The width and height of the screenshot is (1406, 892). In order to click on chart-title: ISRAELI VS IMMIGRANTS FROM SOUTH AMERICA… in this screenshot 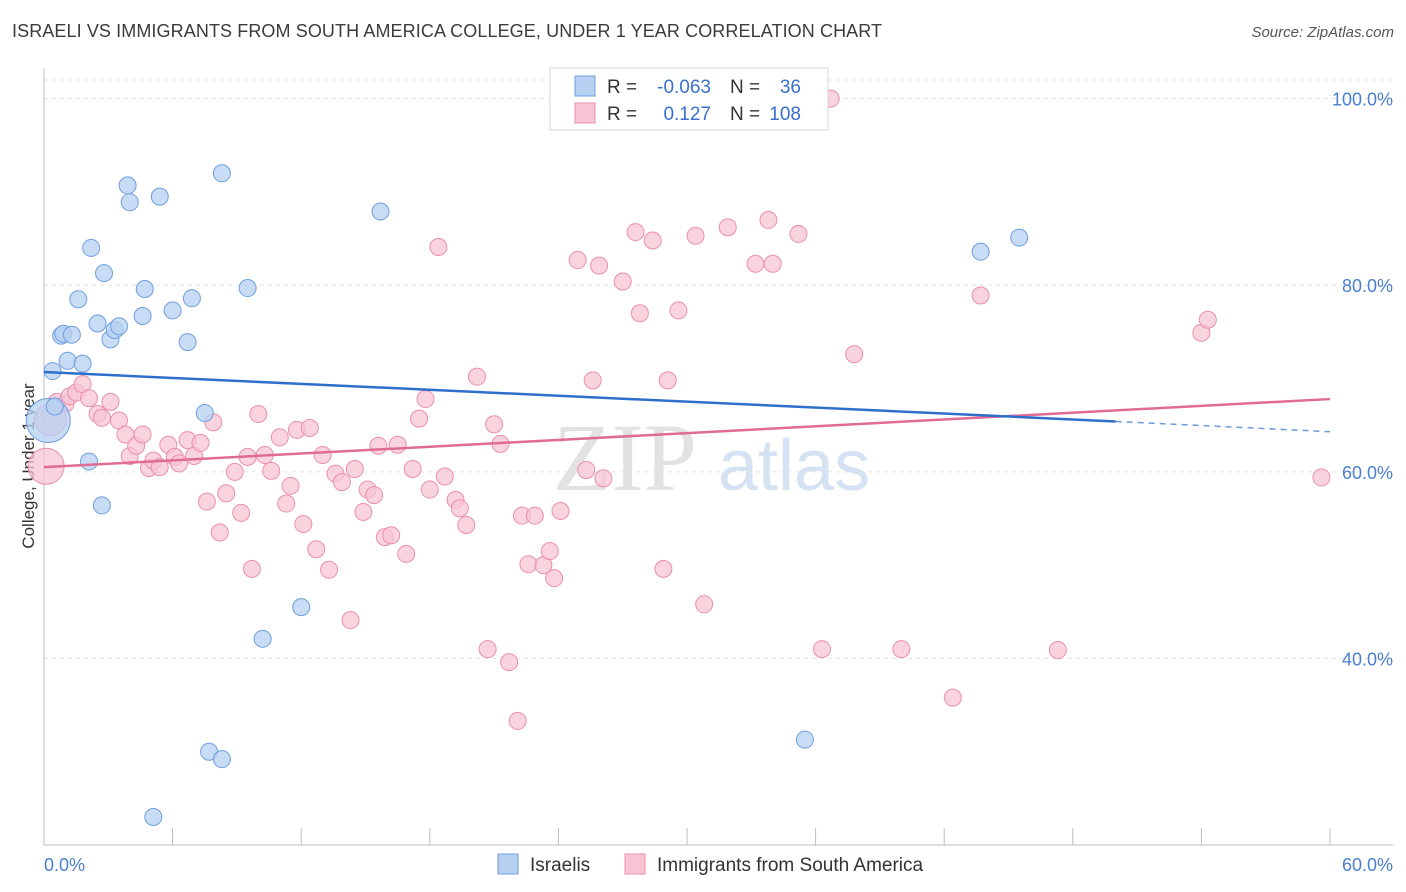, I will do `click(447, 31)`.